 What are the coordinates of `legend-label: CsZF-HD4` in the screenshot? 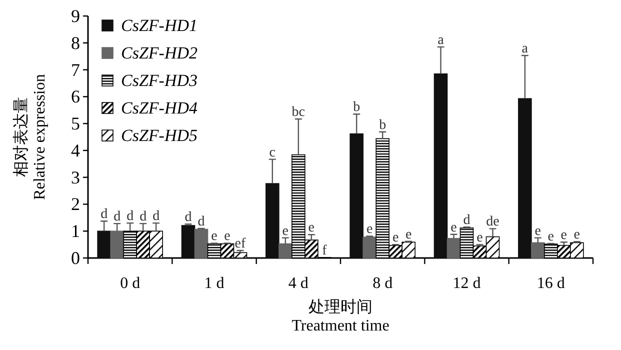 It's located at (159, 108).